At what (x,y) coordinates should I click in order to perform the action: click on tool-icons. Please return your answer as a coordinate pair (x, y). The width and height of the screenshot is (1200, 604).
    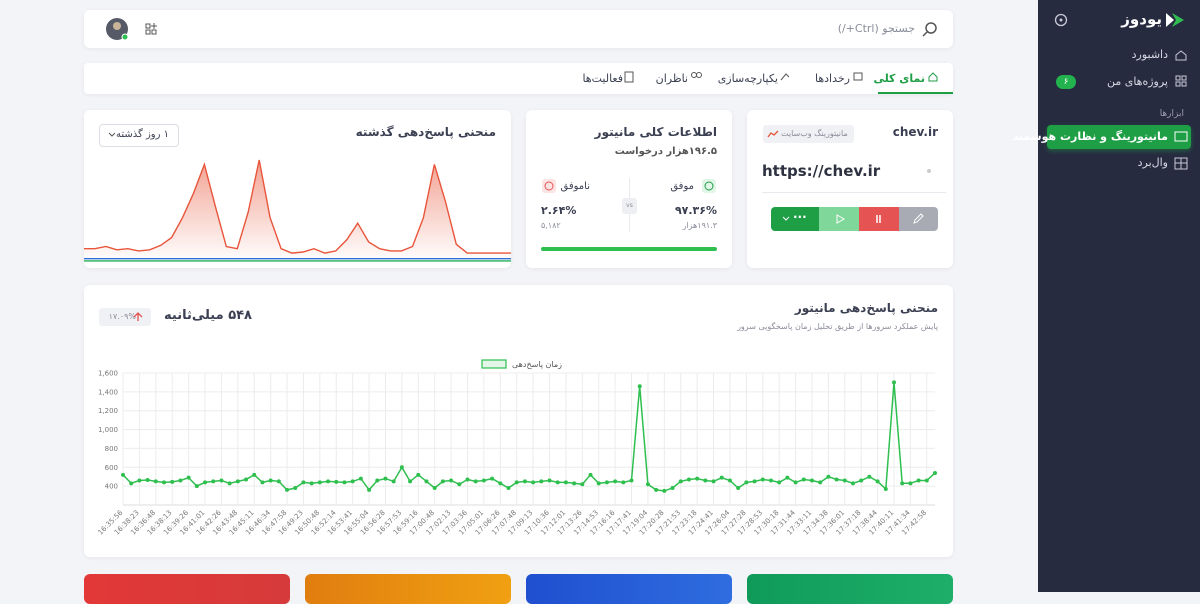
    Looking at the image, I should click on (1181, 150).